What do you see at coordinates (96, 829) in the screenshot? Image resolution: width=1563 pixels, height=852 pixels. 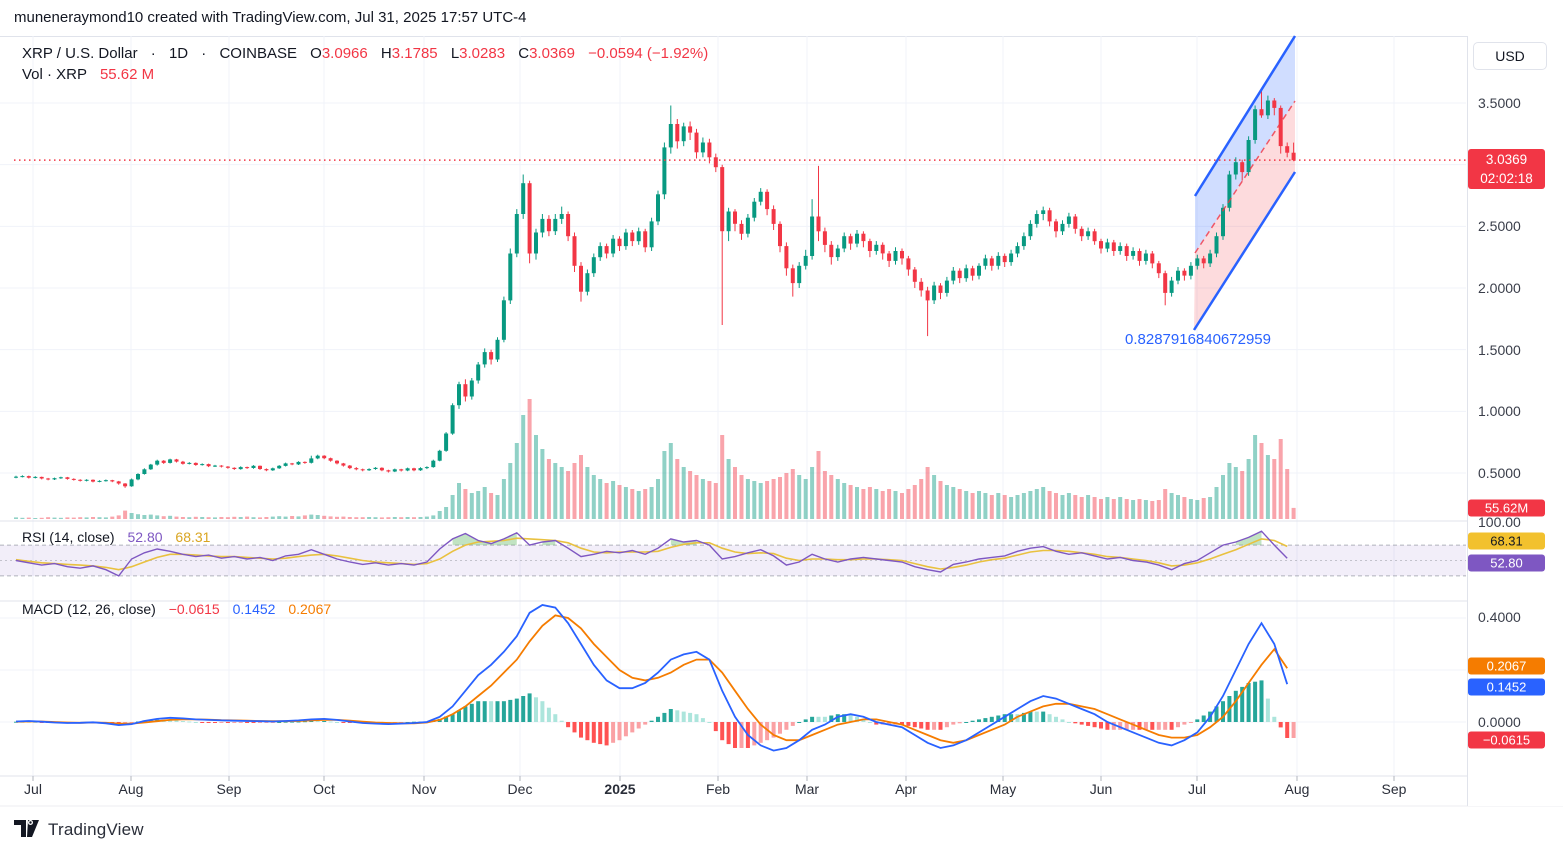 I see `tradingview-brand-text: TradingView` at bounding box center [96, 829].